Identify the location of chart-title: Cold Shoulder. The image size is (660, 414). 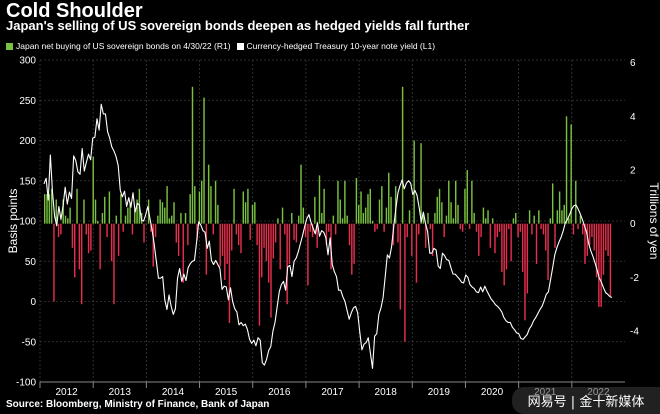
(74, 11).